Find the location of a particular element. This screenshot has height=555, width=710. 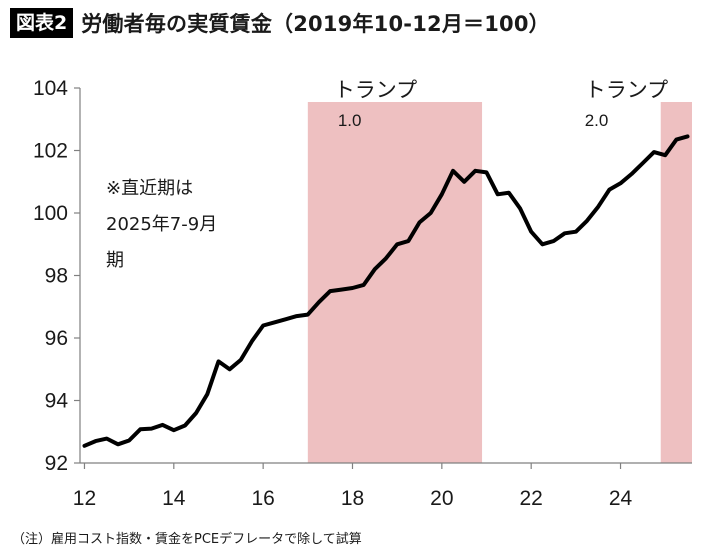

x-tick-label: 16 is located at coordinates (262, 498).